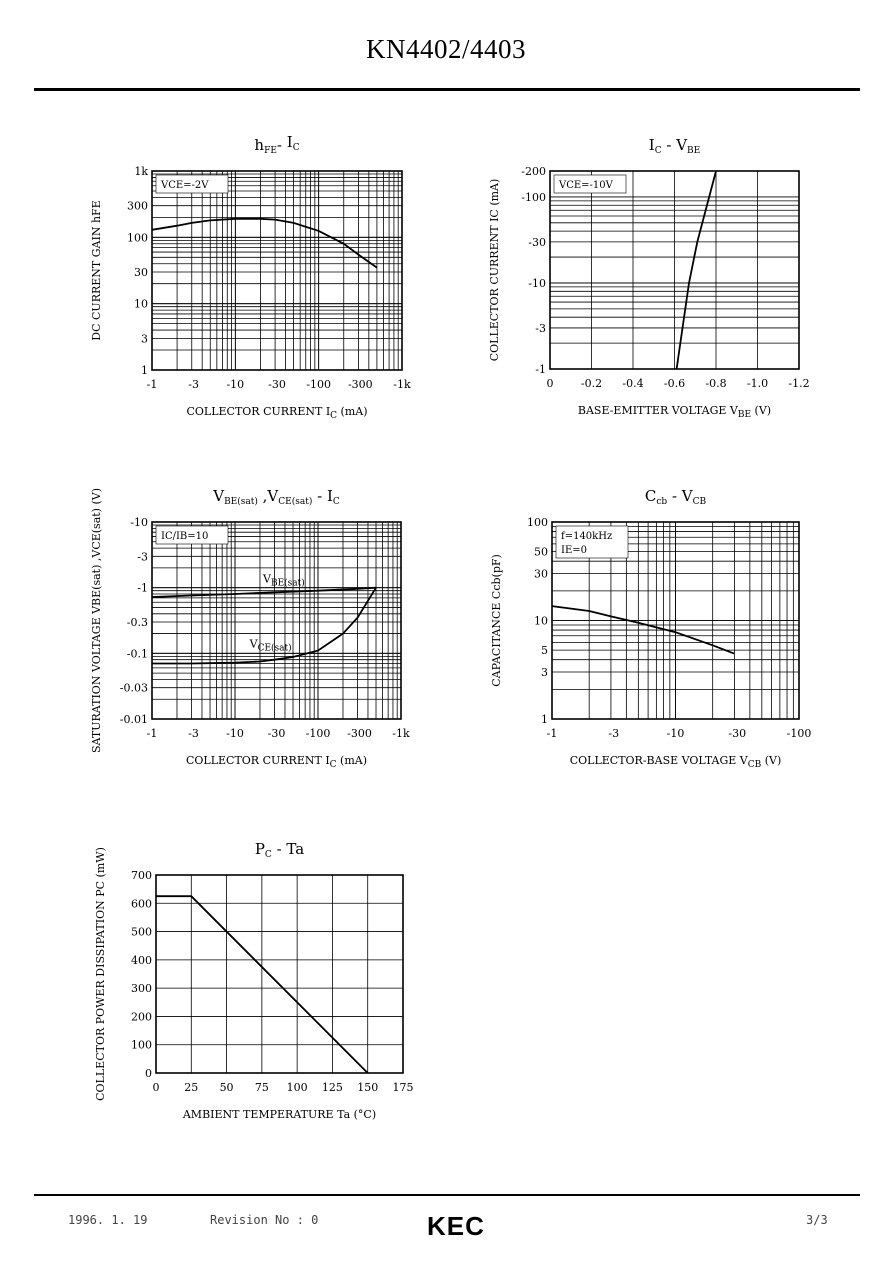 The image size is (892, 1263). Describe the element at coordinates (148, 1073) in the screenshot. I see `y-tick-label: 0` at that location.